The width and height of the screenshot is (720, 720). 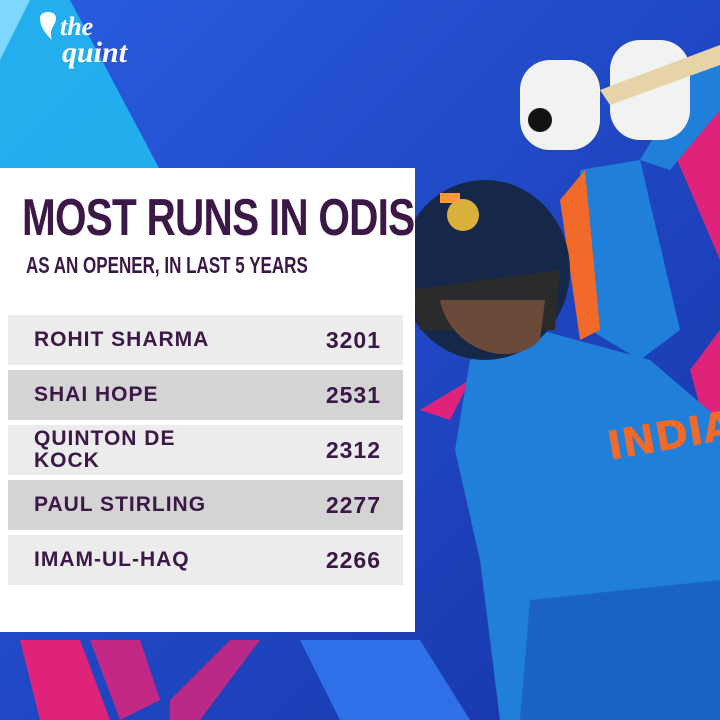 I want to click on brand-logo: the quint, so click(x=94, y=40).